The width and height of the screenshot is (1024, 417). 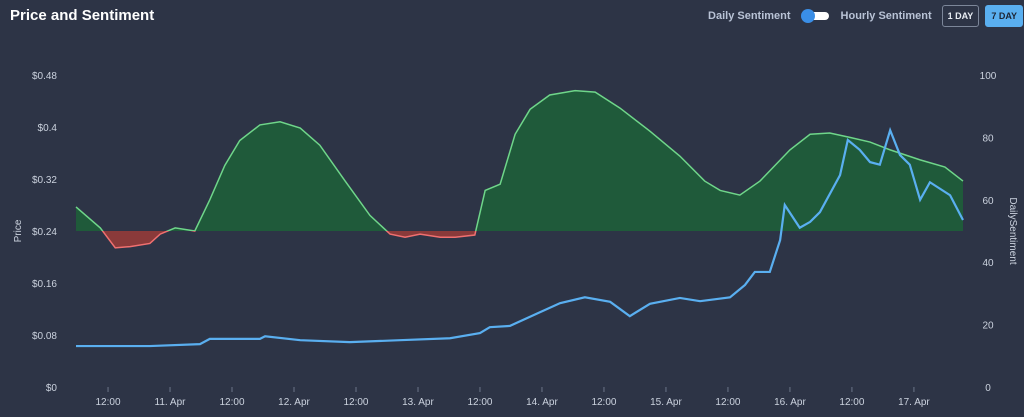 What do you see at coordinates (886, 16) in the screenshot?
I see `hourly-sentiment-label: Hourly Sentiment` at bounding box center [886, 16].